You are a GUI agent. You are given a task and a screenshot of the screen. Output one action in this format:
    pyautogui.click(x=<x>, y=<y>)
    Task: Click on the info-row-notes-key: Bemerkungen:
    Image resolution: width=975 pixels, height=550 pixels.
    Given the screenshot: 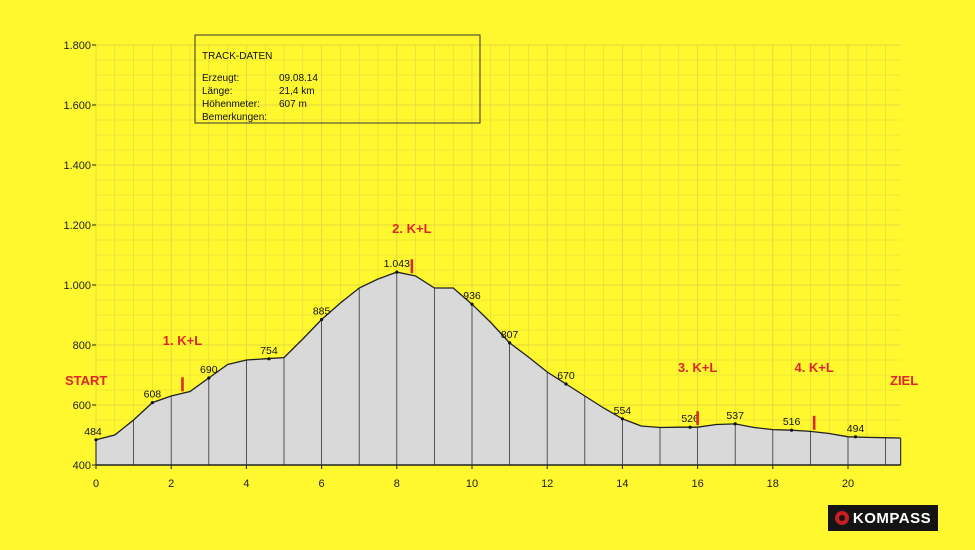 What is the action you would take?
    pyautogui.click(x=234, y=117)
    